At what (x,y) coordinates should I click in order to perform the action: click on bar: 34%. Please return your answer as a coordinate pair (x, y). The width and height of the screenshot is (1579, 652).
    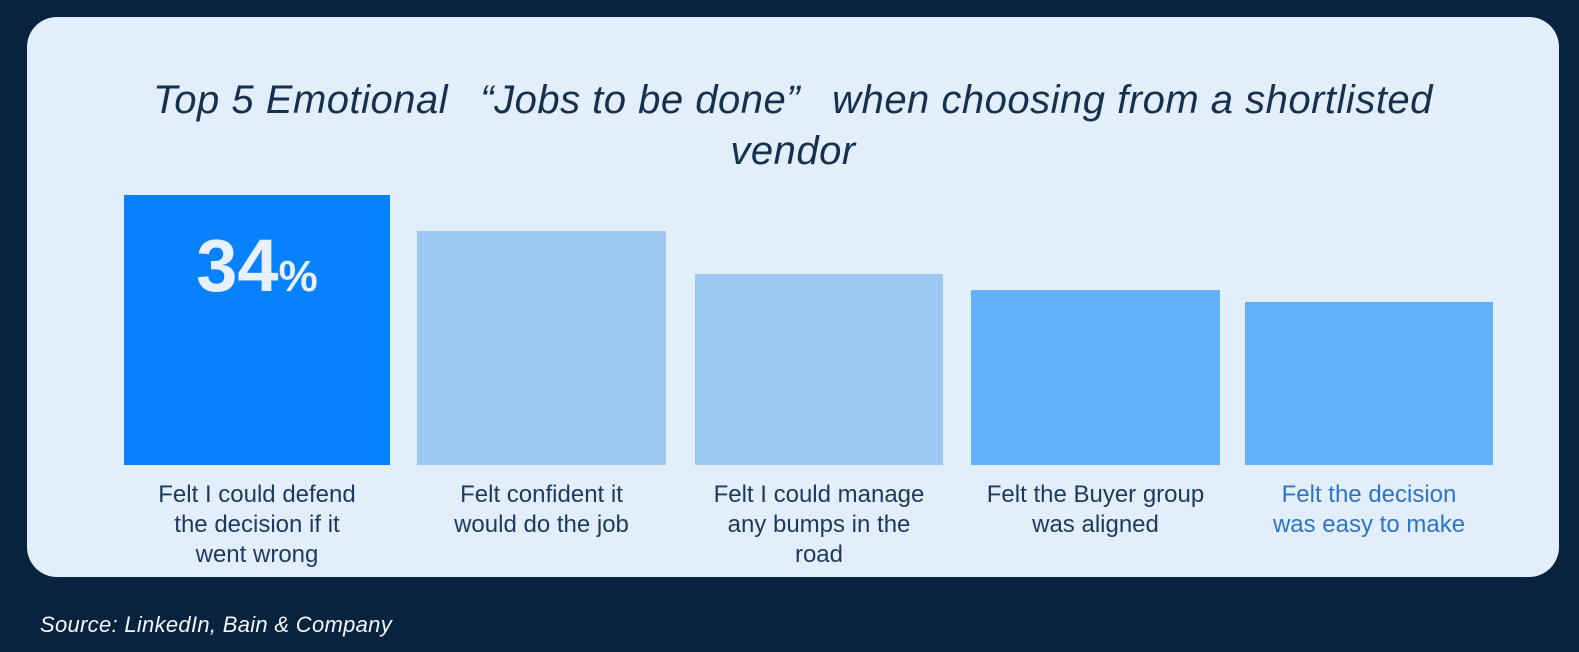
    Looking at the image, I should click on (257, 330).